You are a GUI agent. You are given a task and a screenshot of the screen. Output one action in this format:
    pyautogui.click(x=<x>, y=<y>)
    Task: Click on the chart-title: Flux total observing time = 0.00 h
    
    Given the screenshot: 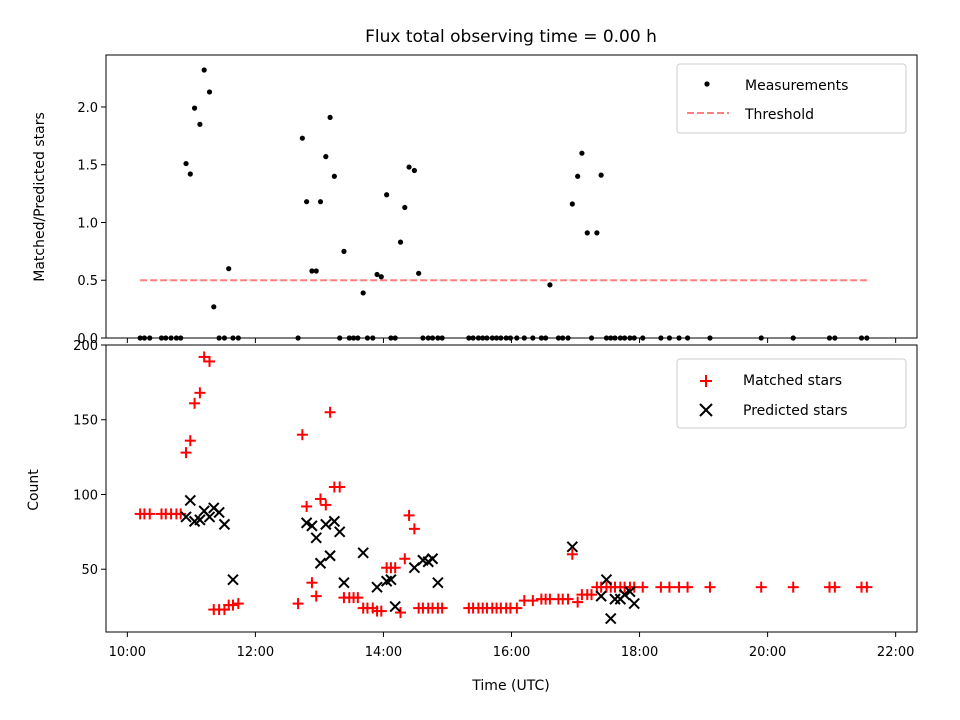 What is the action you would take?
    pyautogui.click(x=511, y=37)
    